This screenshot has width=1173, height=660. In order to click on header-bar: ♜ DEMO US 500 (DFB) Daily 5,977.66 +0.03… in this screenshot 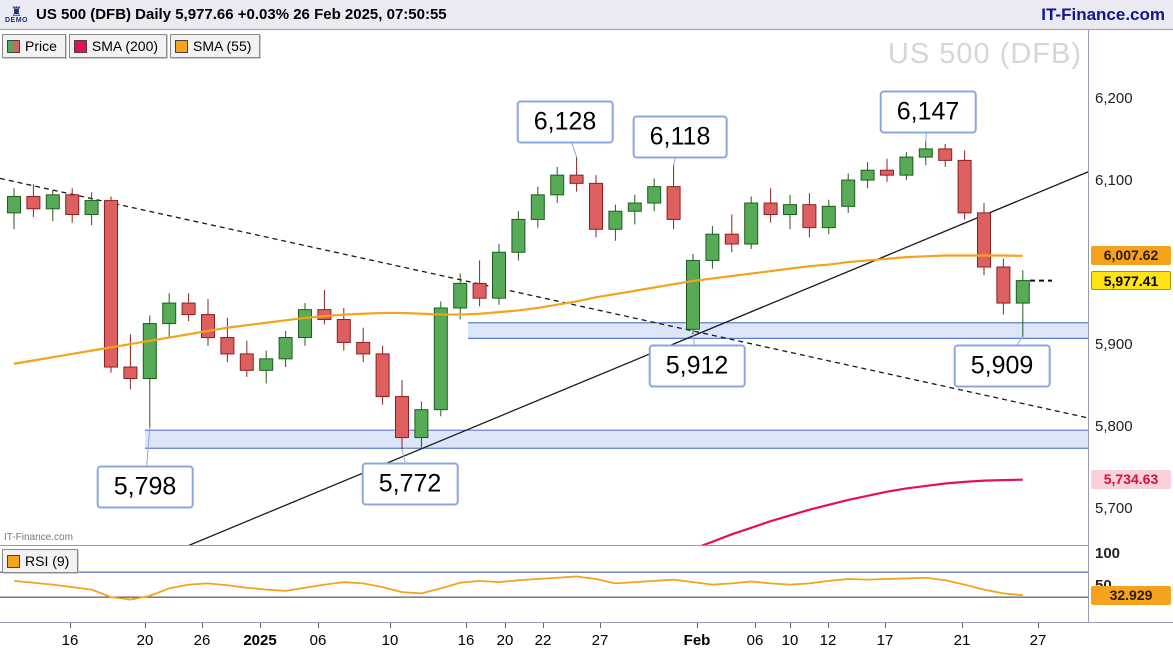, I will do `click(586, 15)`.